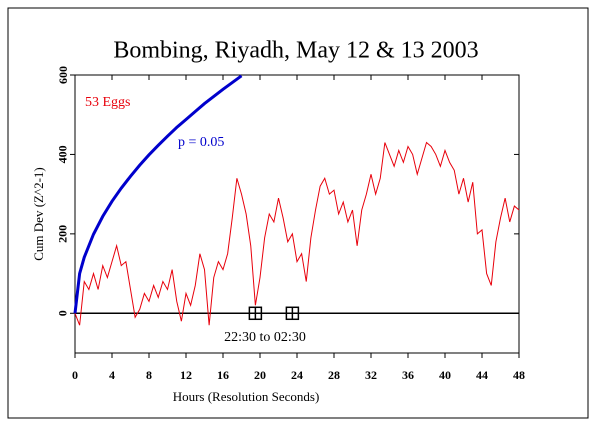 Image resolution: width=596 pixels, height=427 pixels. Describe the element at coordinates (75, 375) in the screenshot. I see `x-tick-label: 0` at that location.